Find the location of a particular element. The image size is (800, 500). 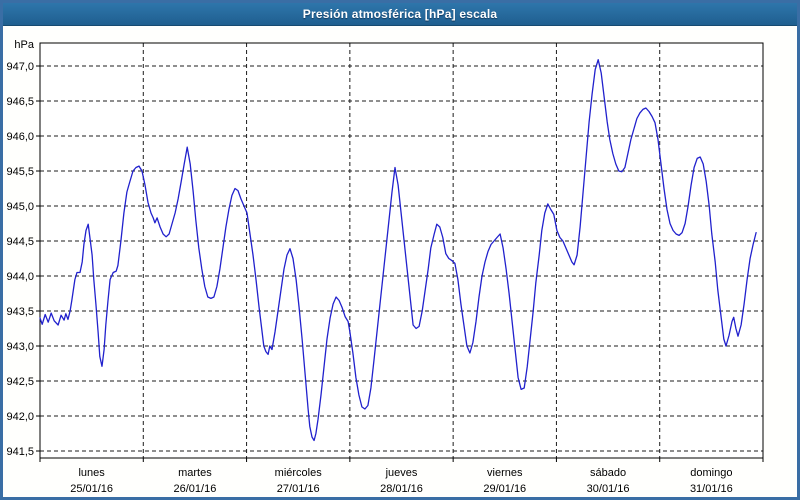

y-tick-label: 943,5 is located at coordinates (20, 312).